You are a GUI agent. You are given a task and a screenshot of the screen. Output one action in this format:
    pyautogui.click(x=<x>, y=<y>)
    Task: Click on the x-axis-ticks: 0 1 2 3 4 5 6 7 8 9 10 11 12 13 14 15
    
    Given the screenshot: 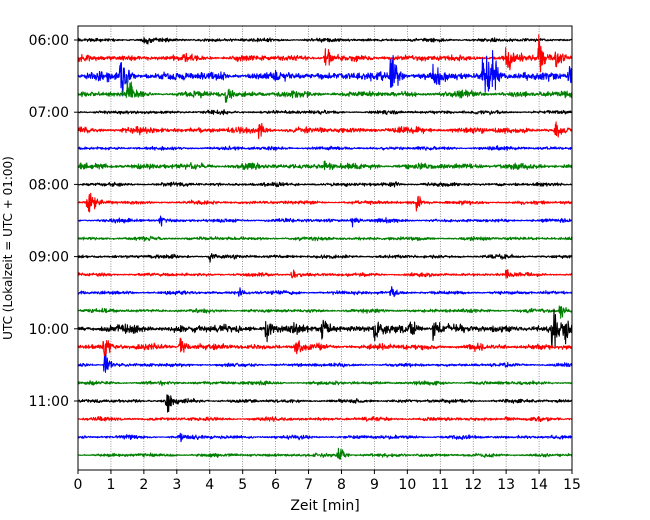 What is the action you would take?
    pyautogui.click(x=327, y=481)
    